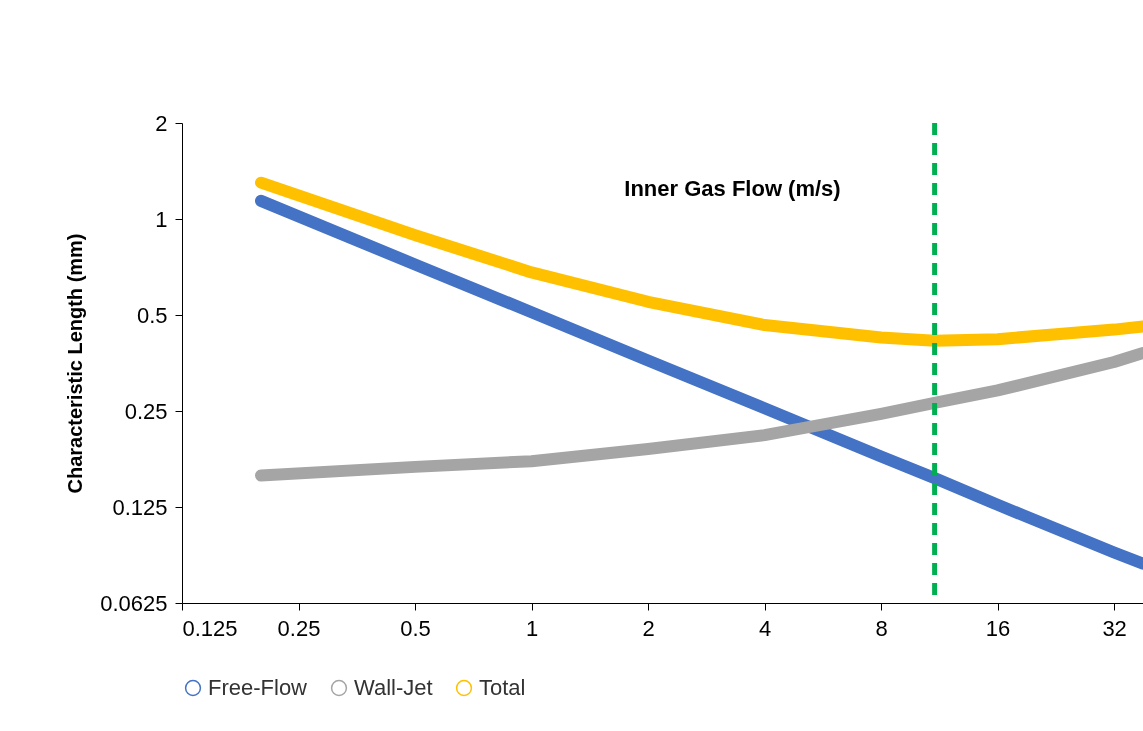 The image size is (1143, 731). I want to click on x-tick-label: 0.5, so click(415, 628).